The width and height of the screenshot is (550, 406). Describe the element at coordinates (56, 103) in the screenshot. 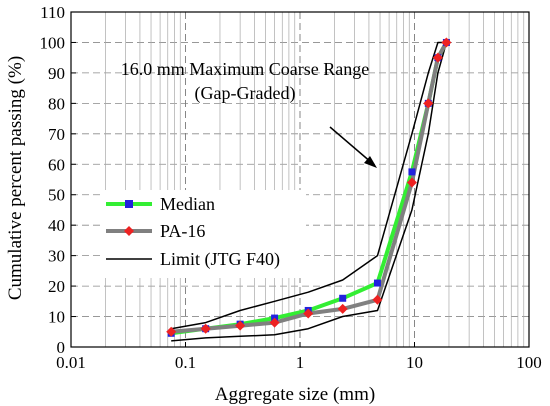

I see `y-tick-label: 80` at that location.